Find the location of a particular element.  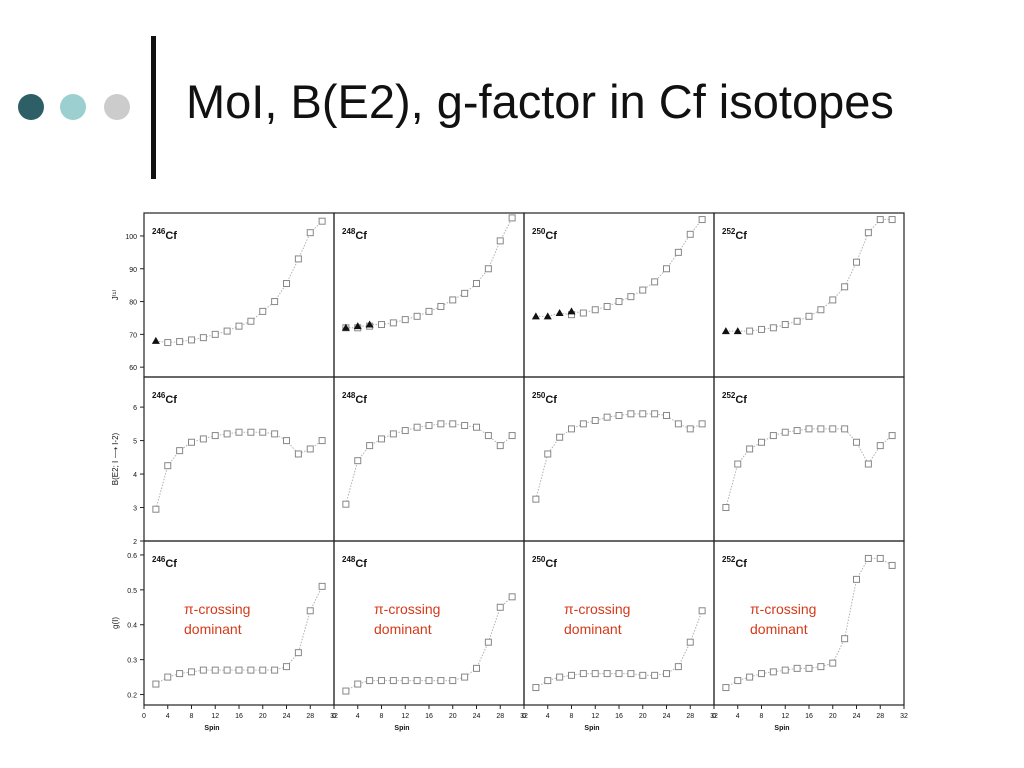

x-tick-label: 32 is located at coordinates (524, 716).